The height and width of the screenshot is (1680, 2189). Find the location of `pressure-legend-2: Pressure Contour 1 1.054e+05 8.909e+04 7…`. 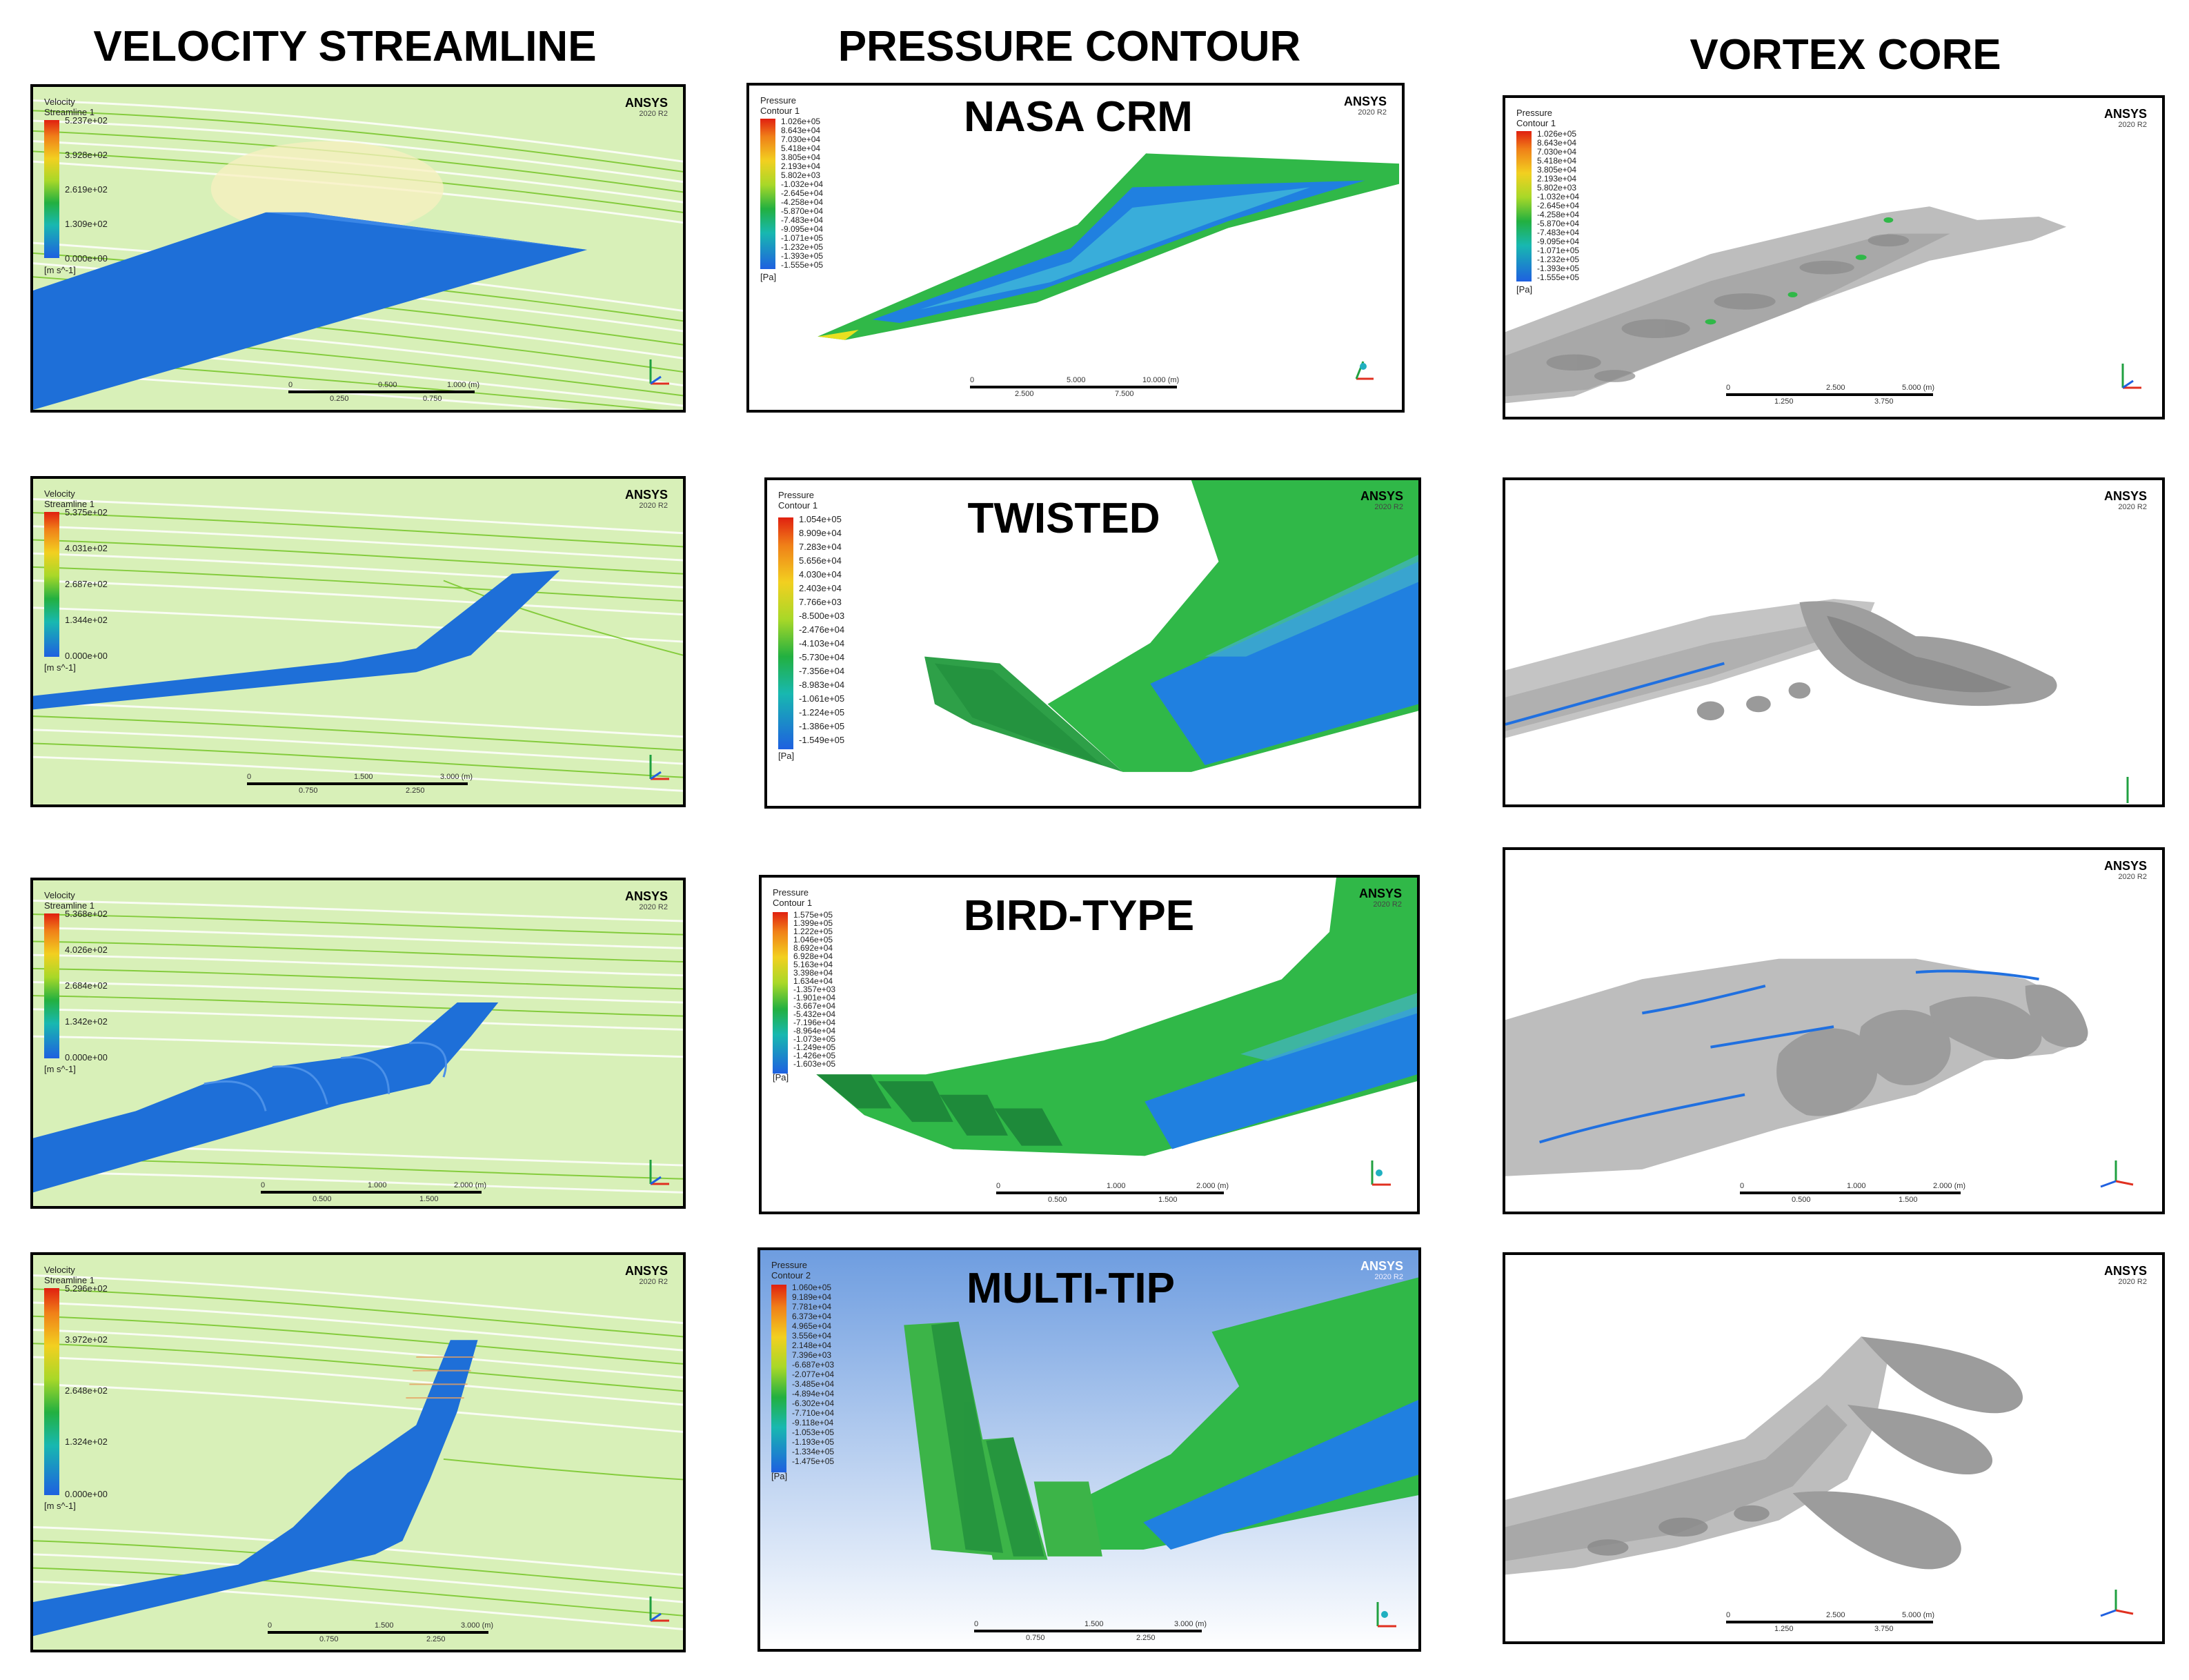

pressure-legend-2: Pressure Contour 1 1.054e+05 8.909e+04 7… is located at coordinates (811, 625).